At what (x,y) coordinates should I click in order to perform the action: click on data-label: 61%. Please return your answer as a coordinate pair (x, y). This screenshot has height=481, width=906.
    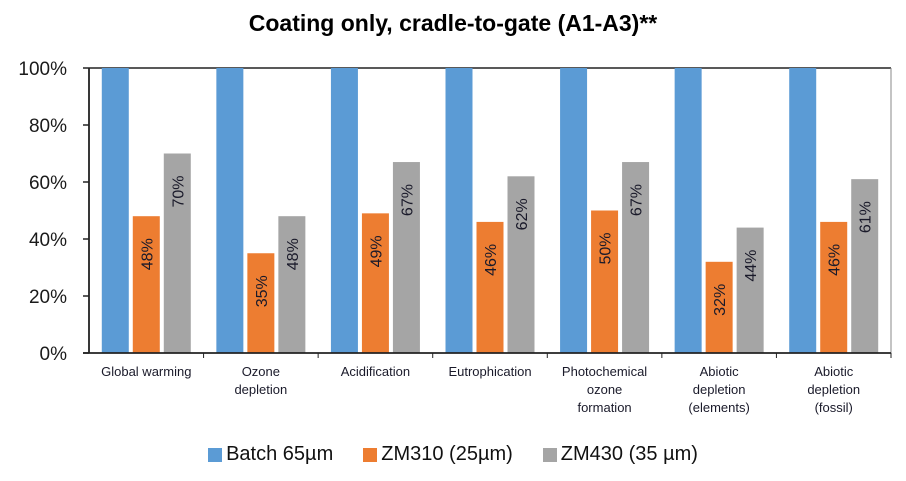
    Looking at the image, I should click on (866, 217).